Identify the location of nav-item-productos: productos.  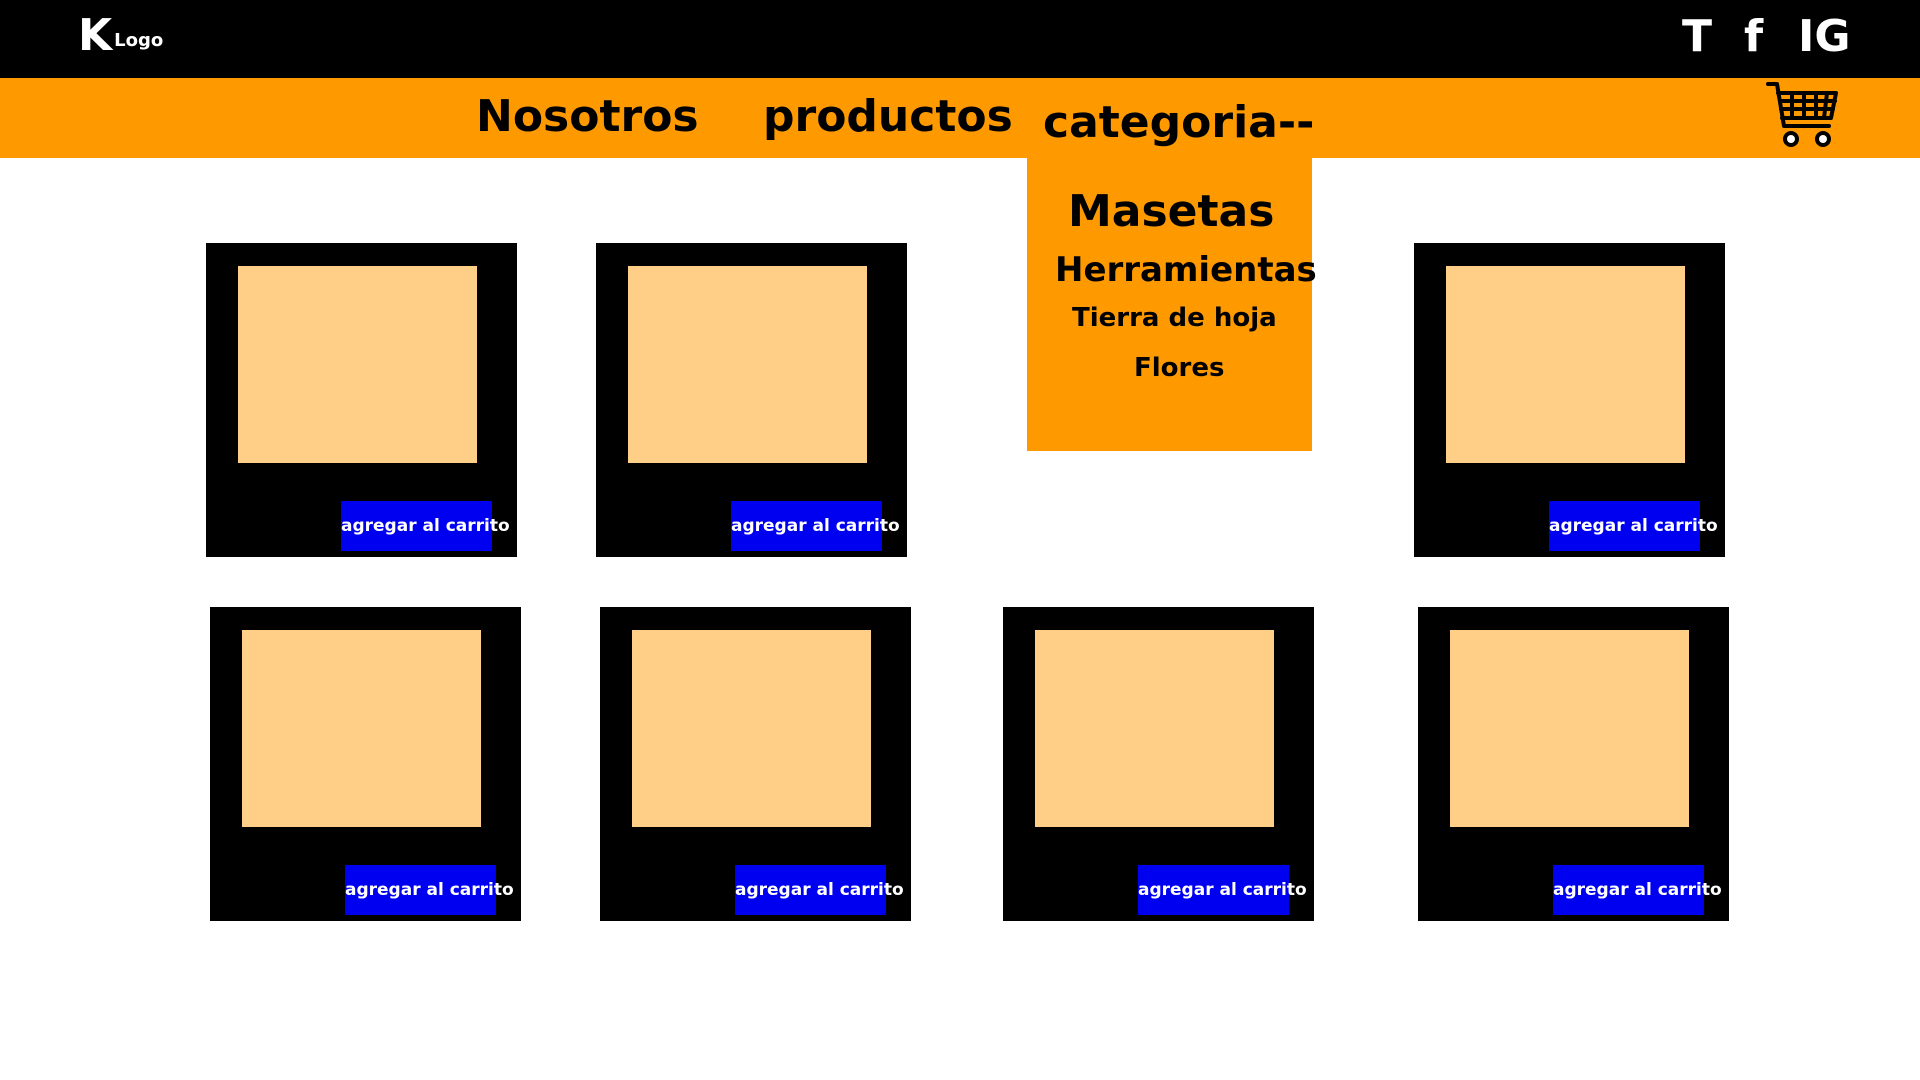
(888, 116).